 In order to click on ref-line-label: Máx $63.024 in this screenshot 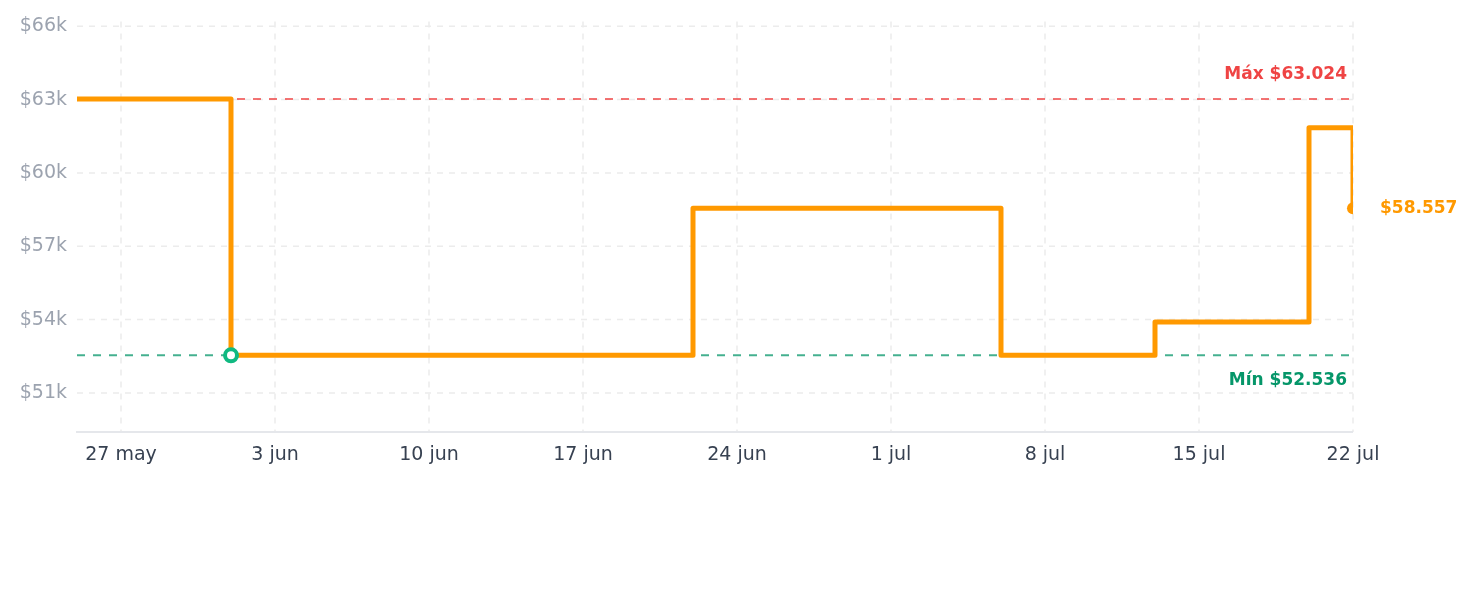, I will do `click(1286, 73)`.